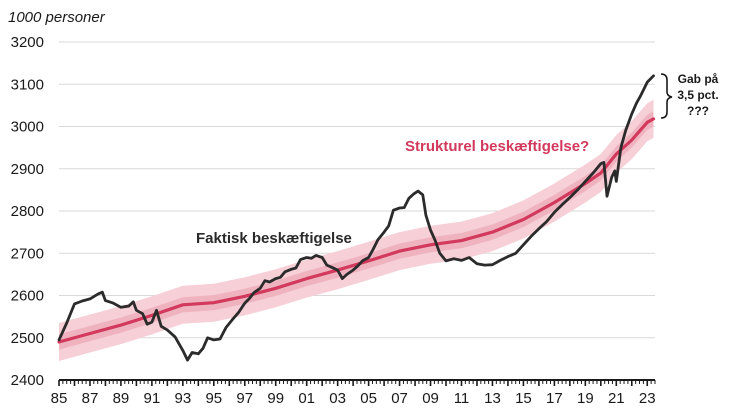  What do you see at coordinates (57, 17) in the screenshot?
I see `unit-label: 1000 personer` at bounding box center [57, 17].